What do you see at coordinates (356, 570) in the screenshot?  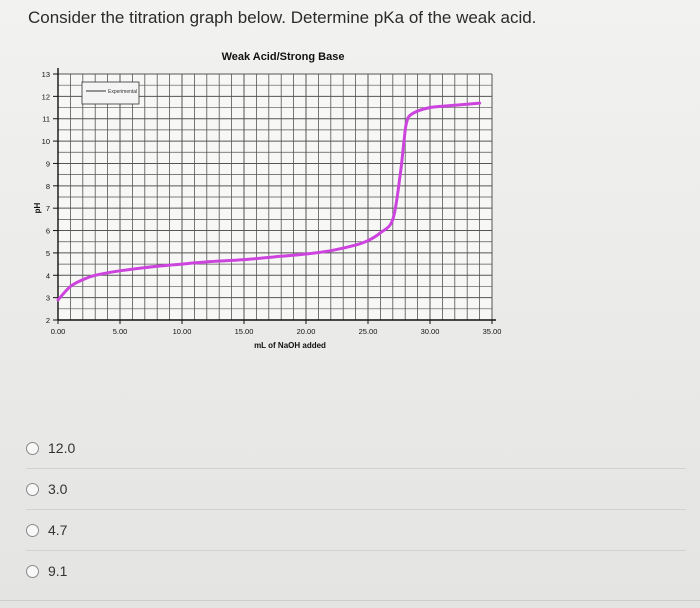 I see `option-4: 9.1` at bounding box center [356, 570].